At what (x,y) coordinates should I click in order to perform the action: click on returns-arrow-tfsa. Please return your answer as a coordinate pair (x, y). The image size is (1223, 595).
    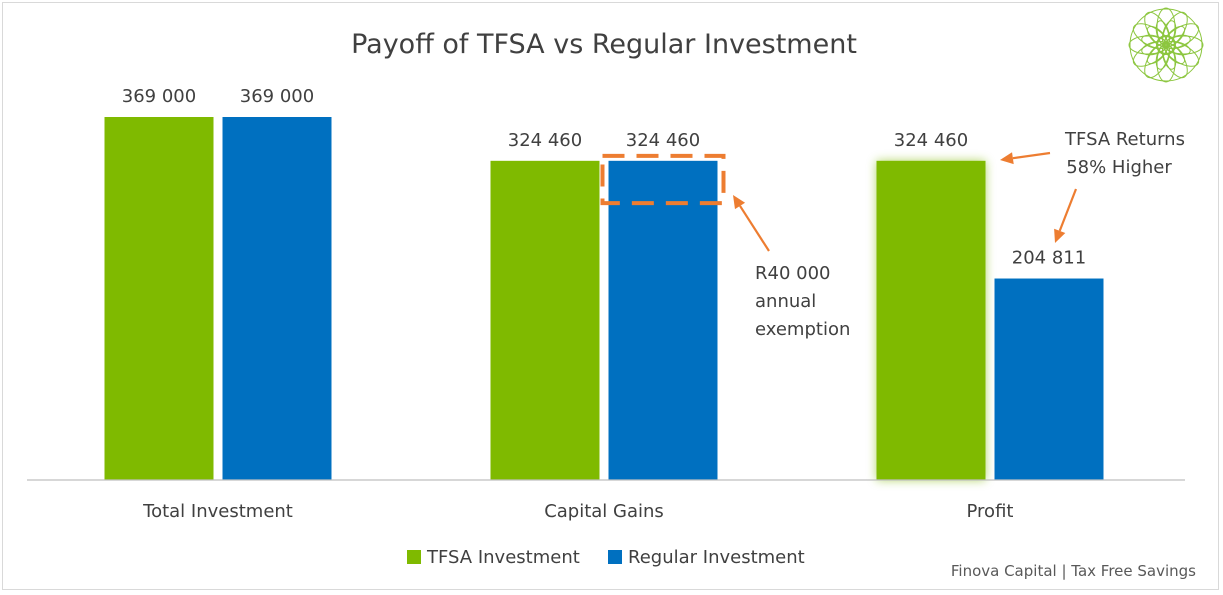
    Looking at the image, I should click on (1025, 158).